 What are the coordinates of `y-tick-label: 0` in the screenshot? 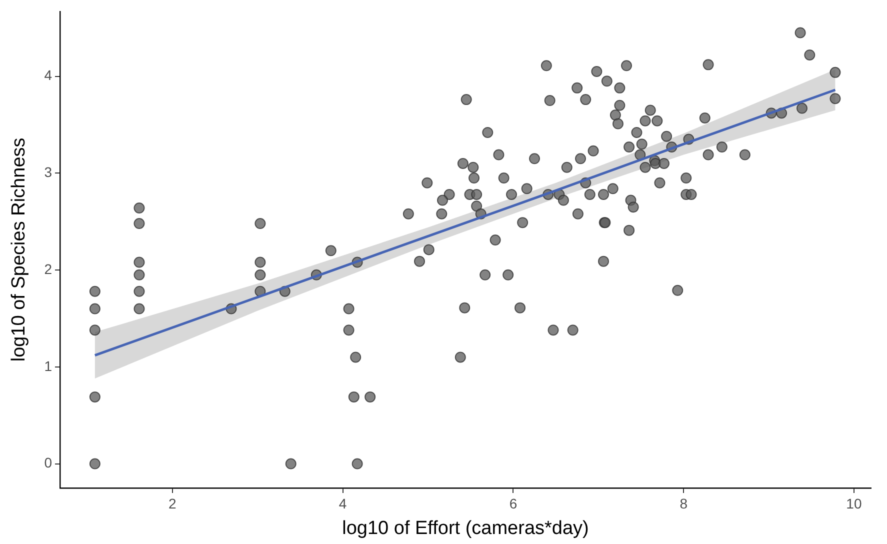 It's located at (48, 462).